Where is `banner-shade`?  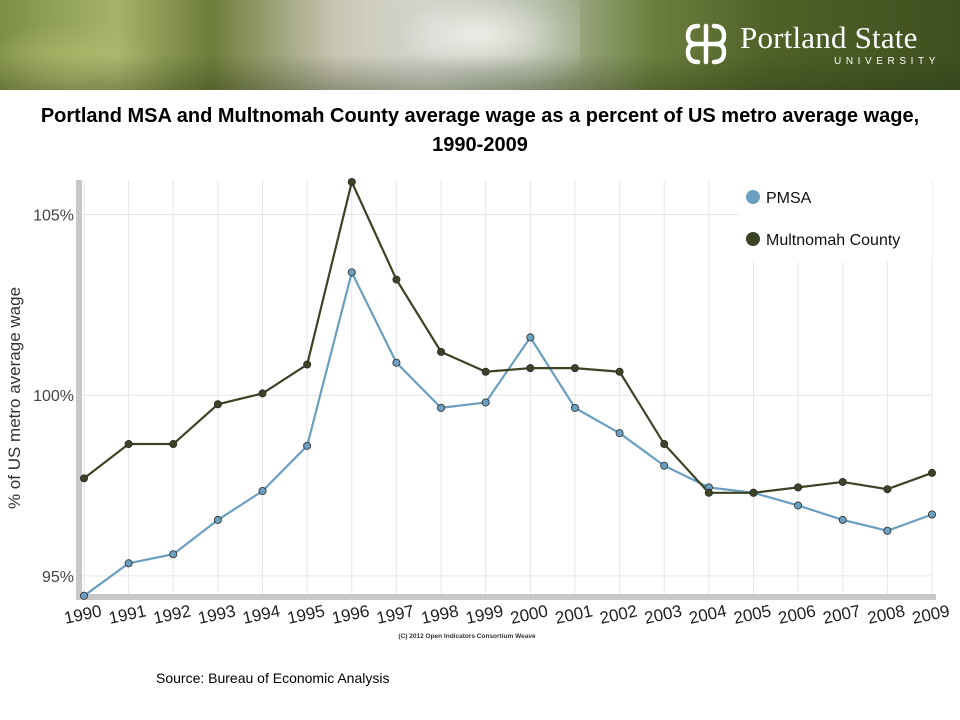
banner-shade is located at coordinates (480, 45).